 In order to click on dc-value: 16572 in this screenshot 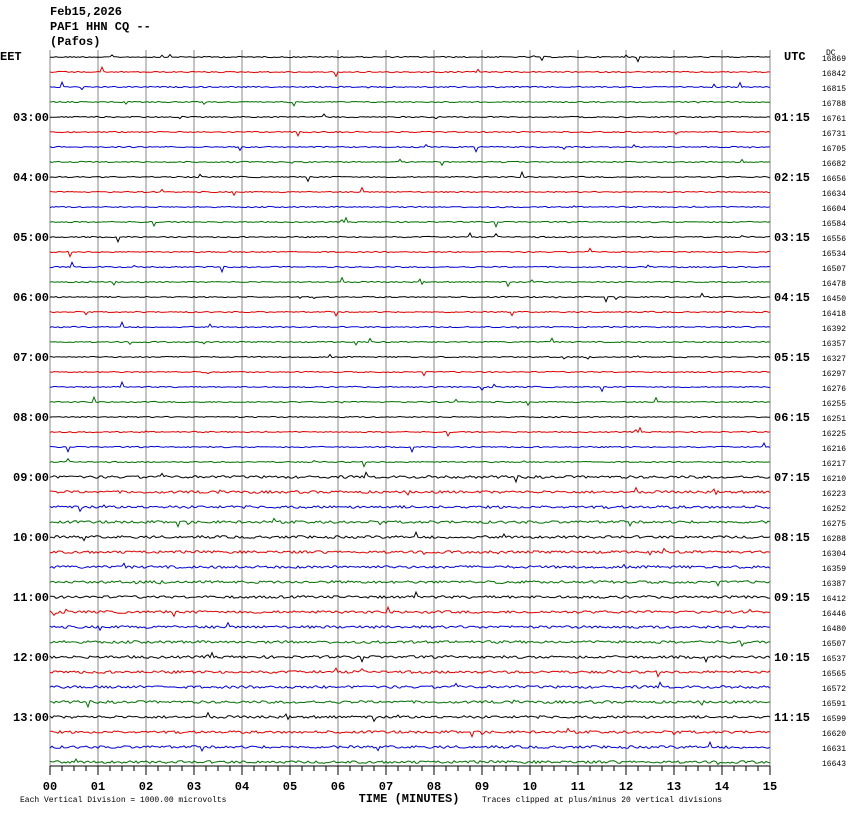, I will do `click(834, 689)`.